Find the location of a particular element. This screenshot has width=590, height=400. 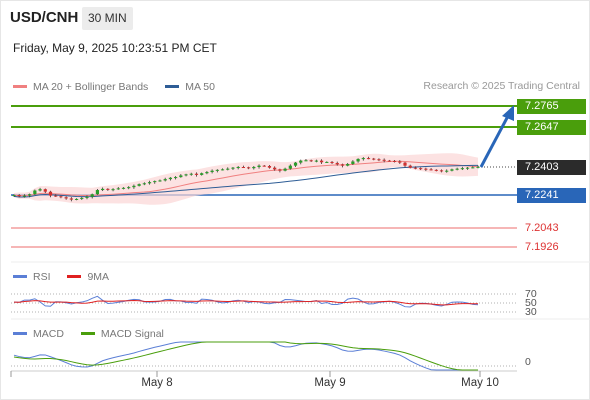

legend-item-macd-signal: MACD Signal is located at coordinates (122, 334).